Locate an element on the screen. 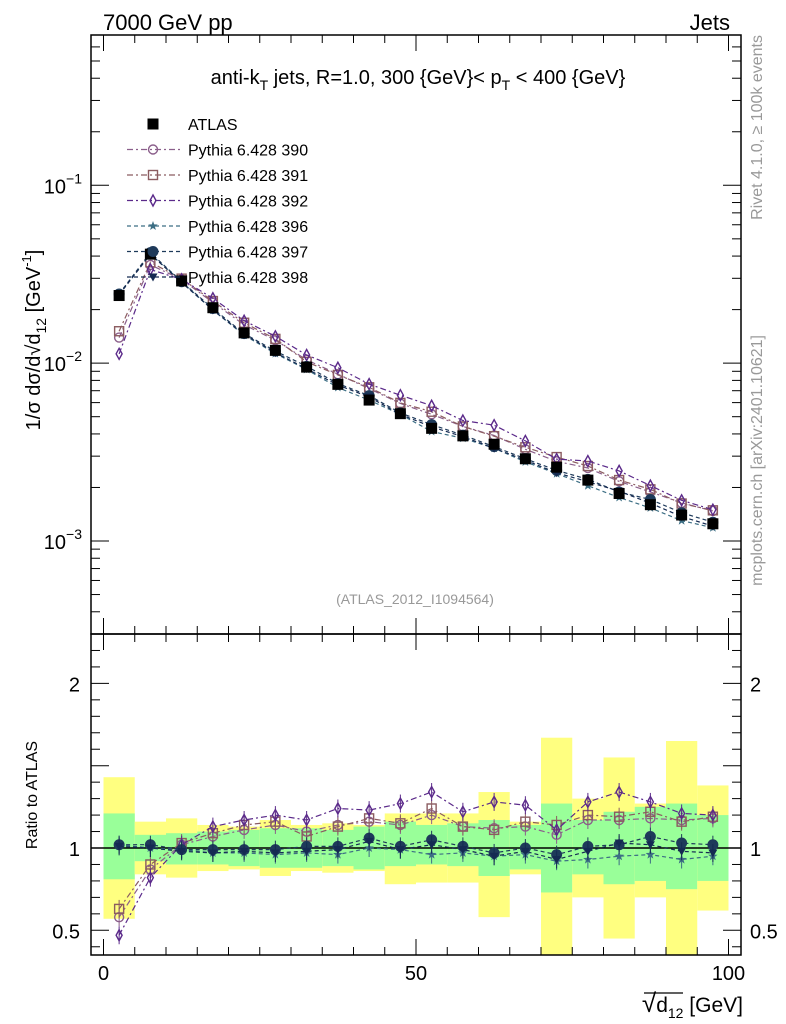 This screenshot has width=786, height=1024. rivet-label: Rivet 4.1.0, ≥ 100k events is located at coordinates (757, 127).